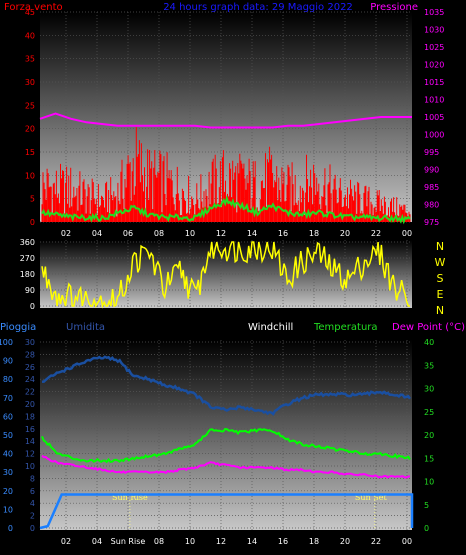  What do you see at coordinates (8, 379) in the screenshot?
I see `rain-tick-label: 80` at bounding box center [8, 379].